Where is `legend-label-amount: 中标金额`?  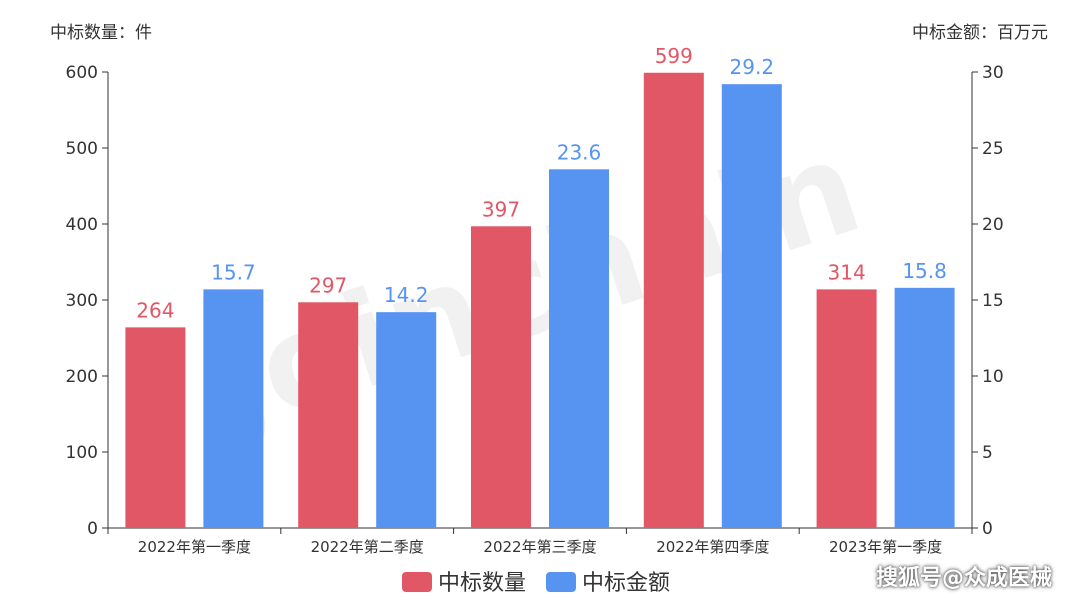
legend-label-amount: 中标金额 is located at coordinates (626, 583).